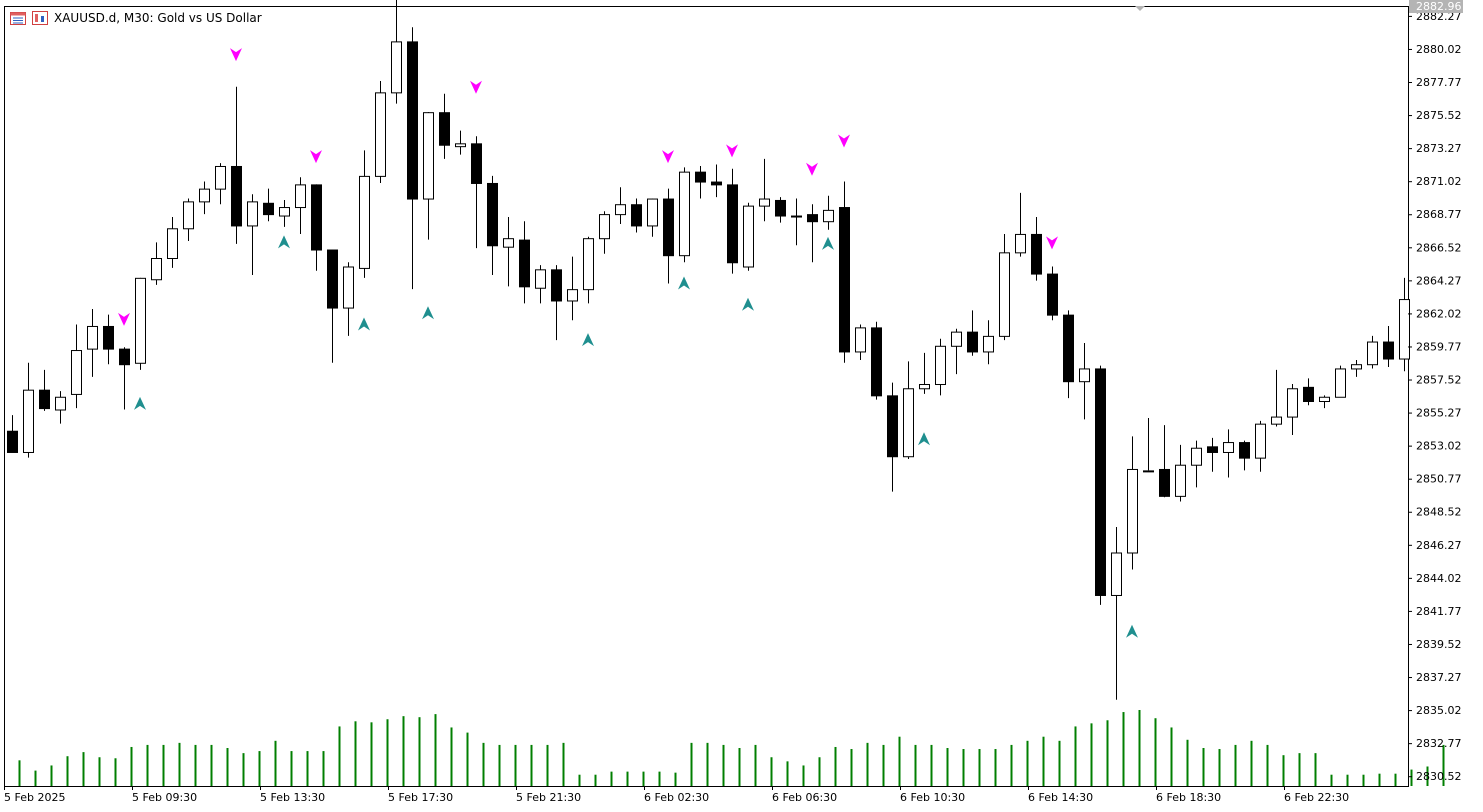 This screenshot has width=1483, height=812. Describe the element at coordinates (1439, 16) in the screenshot. I see `price-tick-label: 2882.27` at that location.